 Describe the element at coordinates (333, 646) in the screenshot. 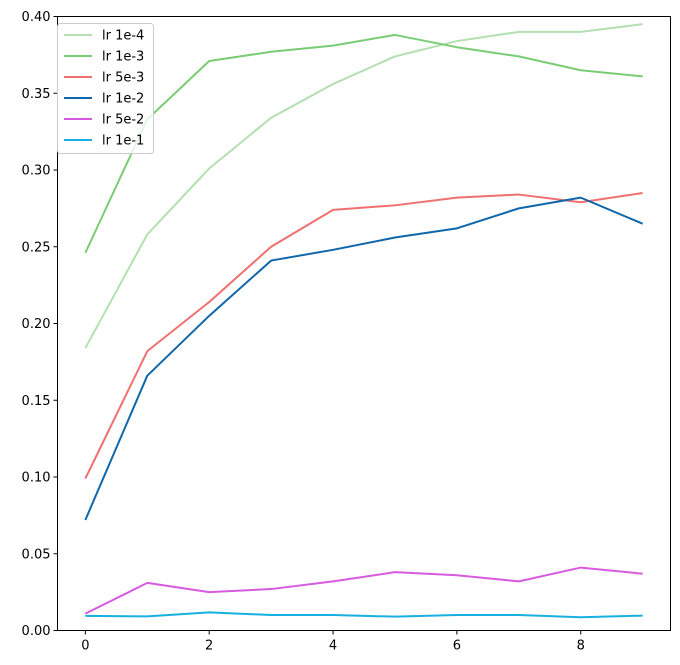

I see `x-tick-label: 4` at that location.